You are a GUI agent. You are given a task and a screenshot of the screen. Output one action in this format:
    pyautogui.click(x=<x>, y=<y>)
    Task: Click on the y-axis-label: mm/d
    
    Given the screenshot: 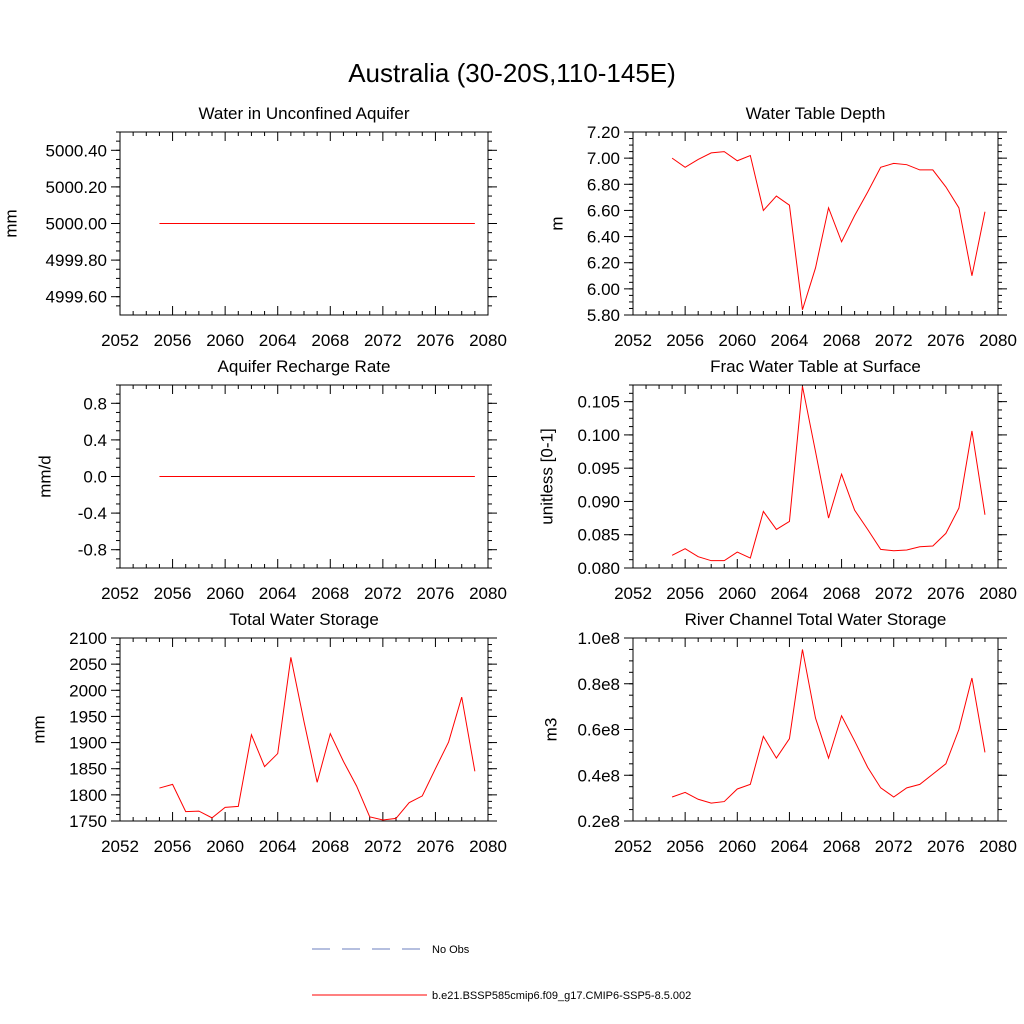 What is the action you would take?
    pyautogui.click(x=44, y=476)
    